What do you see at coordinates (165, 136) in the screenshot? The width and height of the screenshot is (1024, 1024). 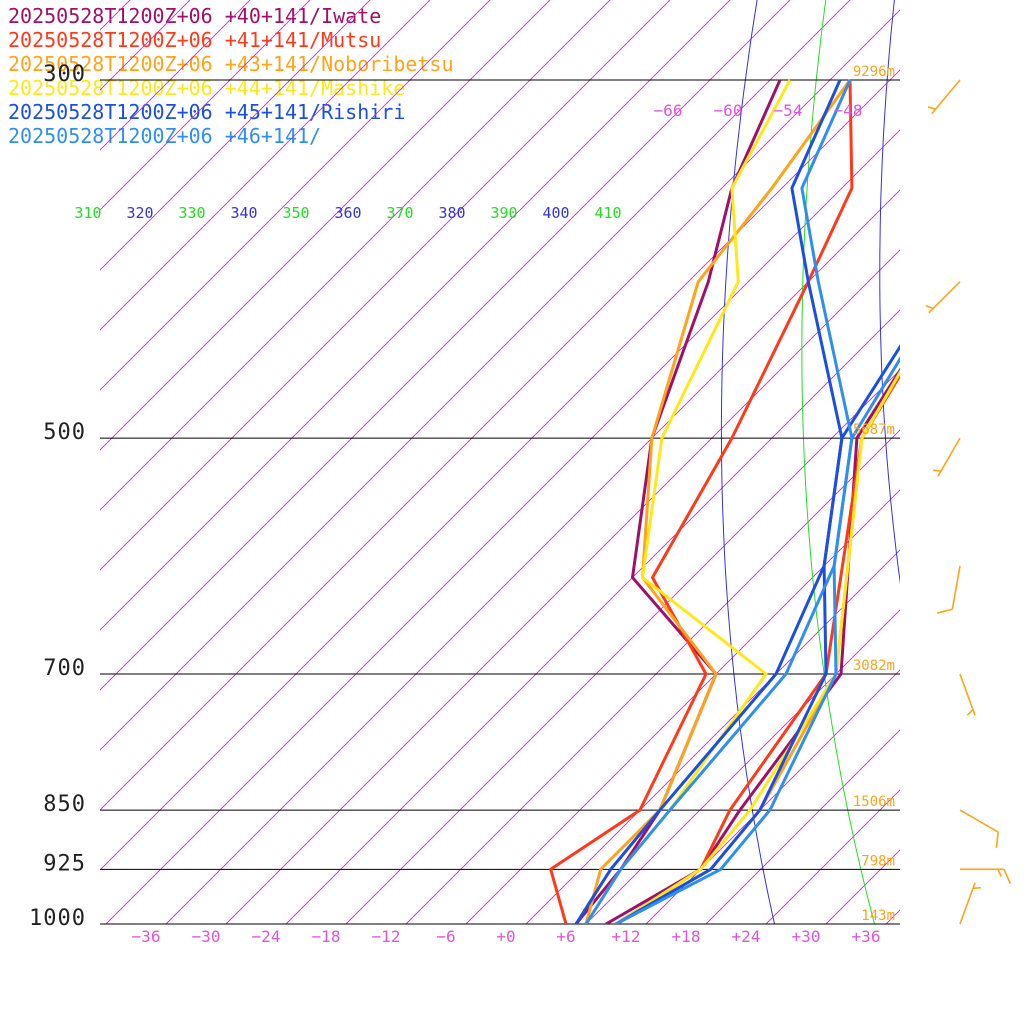 I see `legend-entry-46n: 20250528T1200Z+06 +46+141/` at bounding box center [165, 136].